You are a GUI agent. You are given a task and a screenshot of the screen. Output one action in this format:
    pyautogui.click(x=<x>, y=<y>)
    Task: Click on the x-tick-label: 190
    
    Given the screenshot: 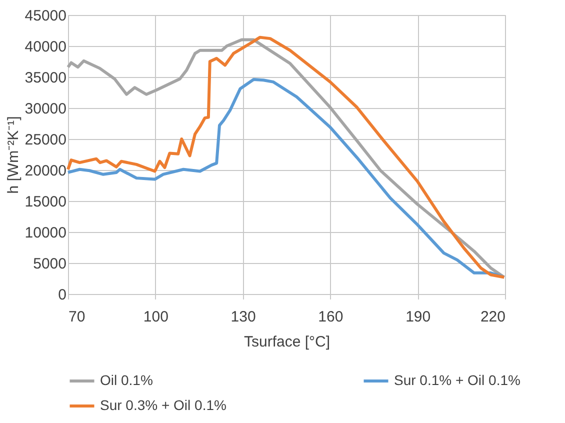 What is the action you would take?
    pyautogui.click(x=418, y=317)
    